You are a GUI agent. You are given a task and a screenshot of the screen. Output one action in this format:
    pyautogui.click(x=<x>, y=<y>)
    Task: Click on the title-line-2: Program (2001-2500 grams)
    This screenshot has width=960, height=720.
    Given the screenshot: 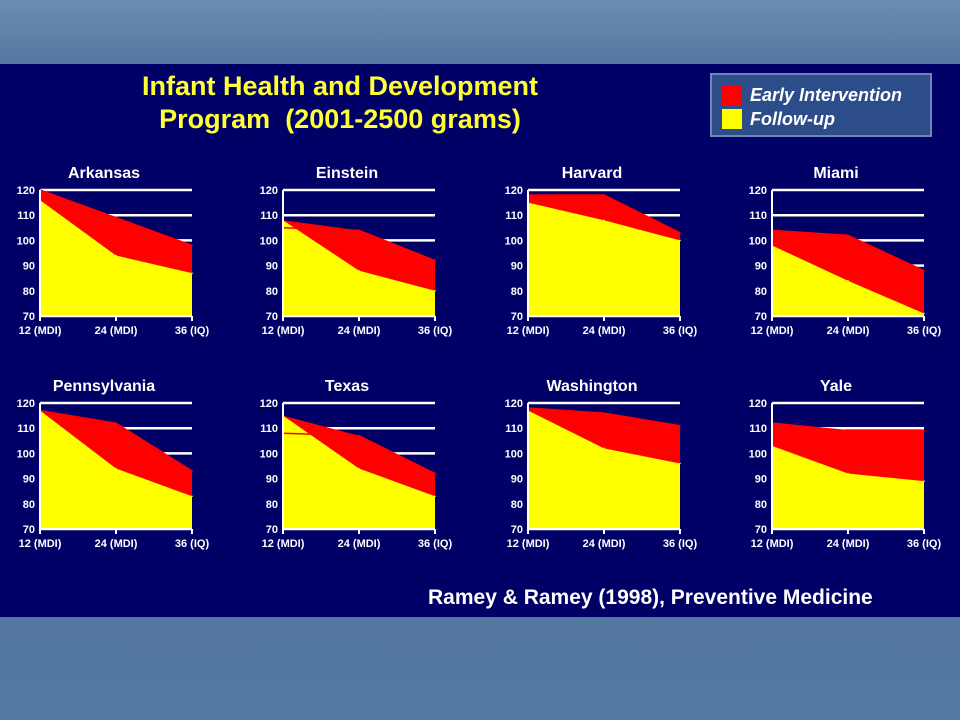 What is the action you would take?
    pyautogui.click(x=340, y=119)
    